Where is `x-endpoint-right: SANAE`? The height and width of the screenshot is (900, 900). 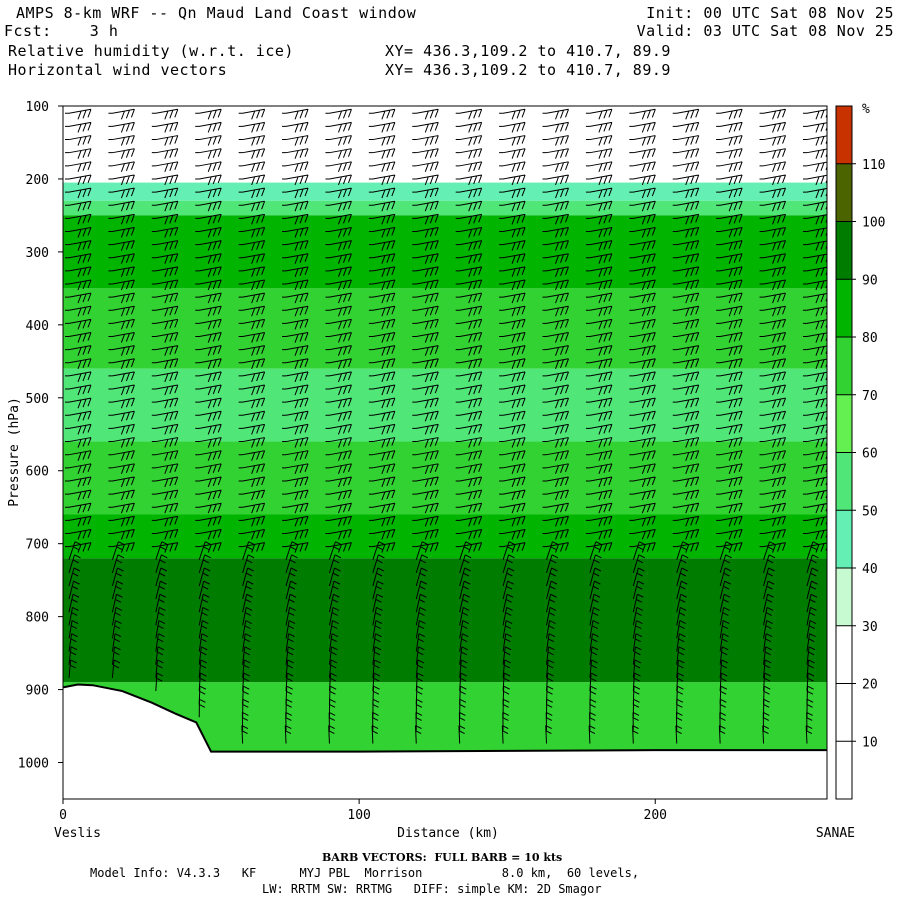
x-endpoint-right: SANAE is located at coordinates (835, 833).